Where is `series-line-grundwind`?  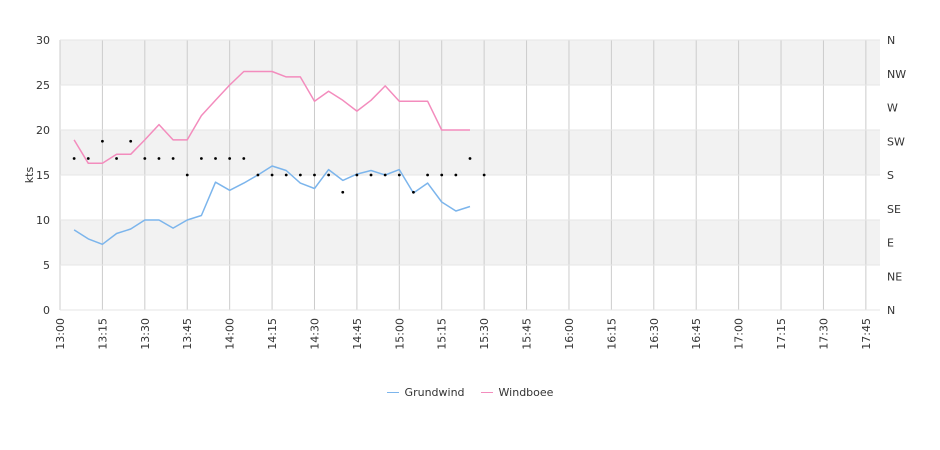 series-line-grundwind is located at coordinates (272, 205).